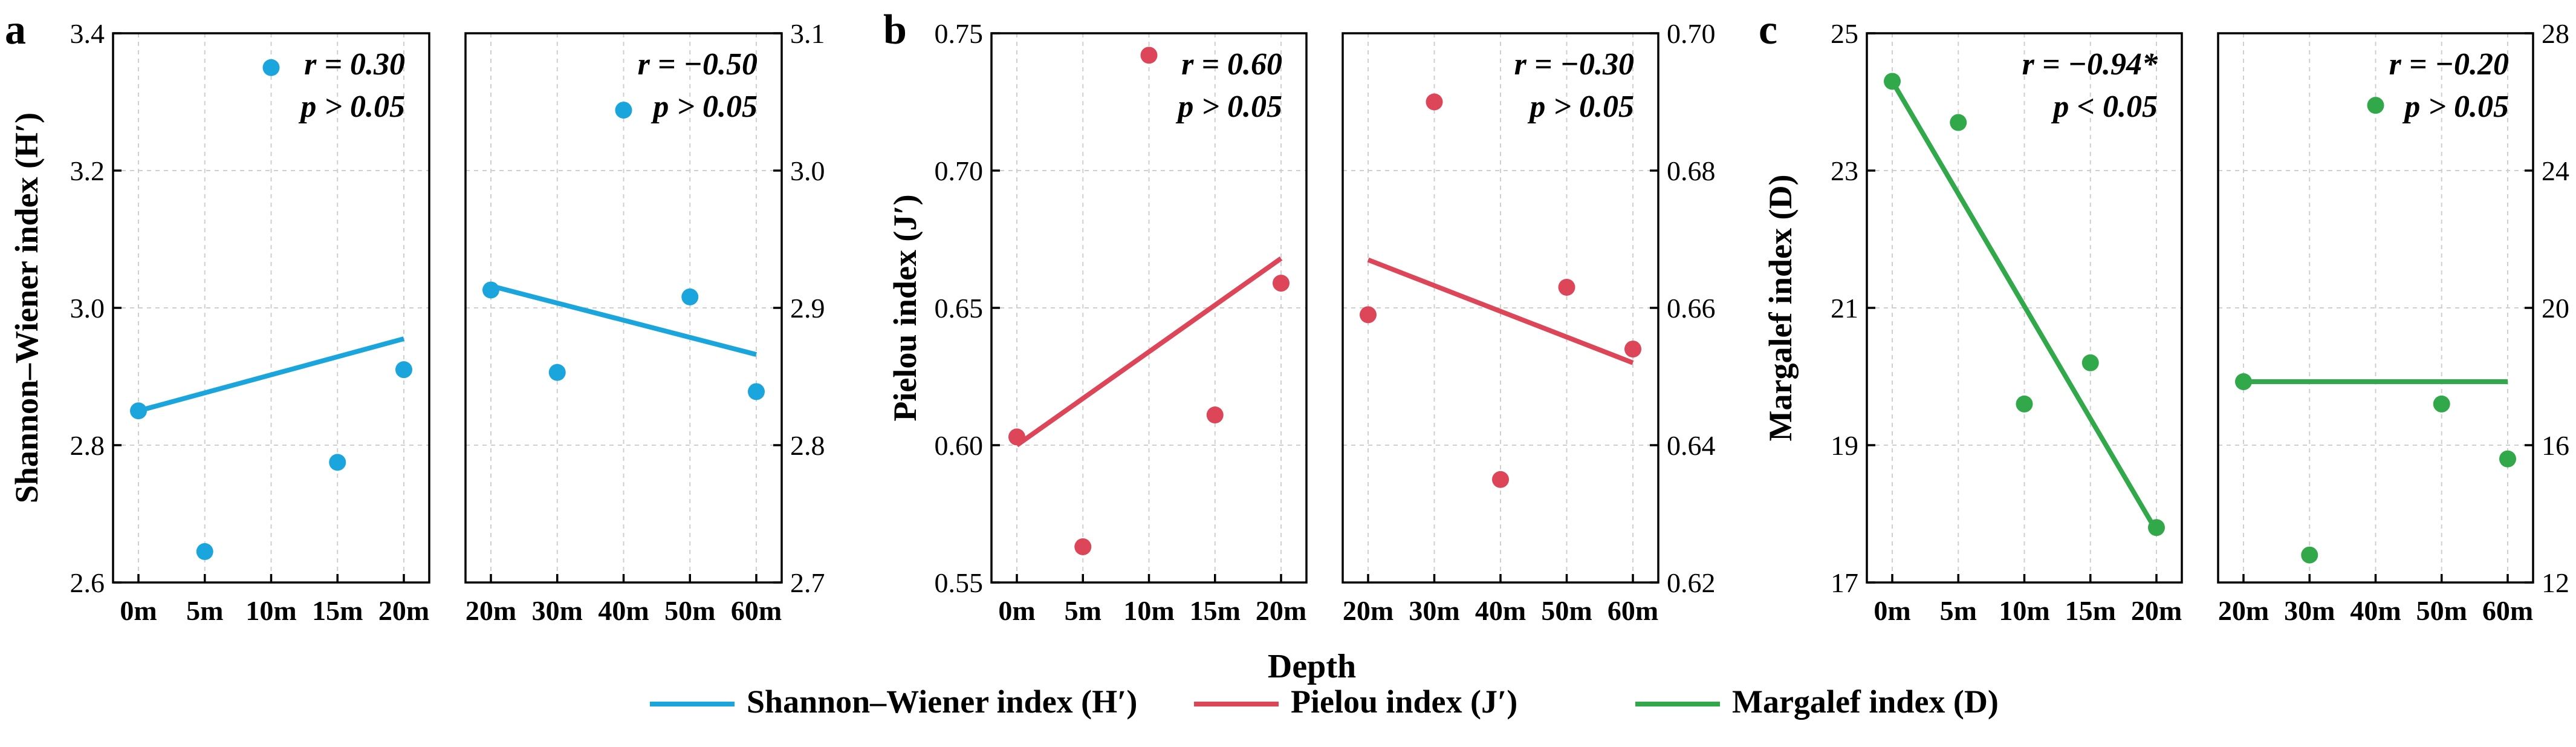 The image size is (2576, 747). I want to click on p6-ytick-label-2: 20, so click(2556, 308).